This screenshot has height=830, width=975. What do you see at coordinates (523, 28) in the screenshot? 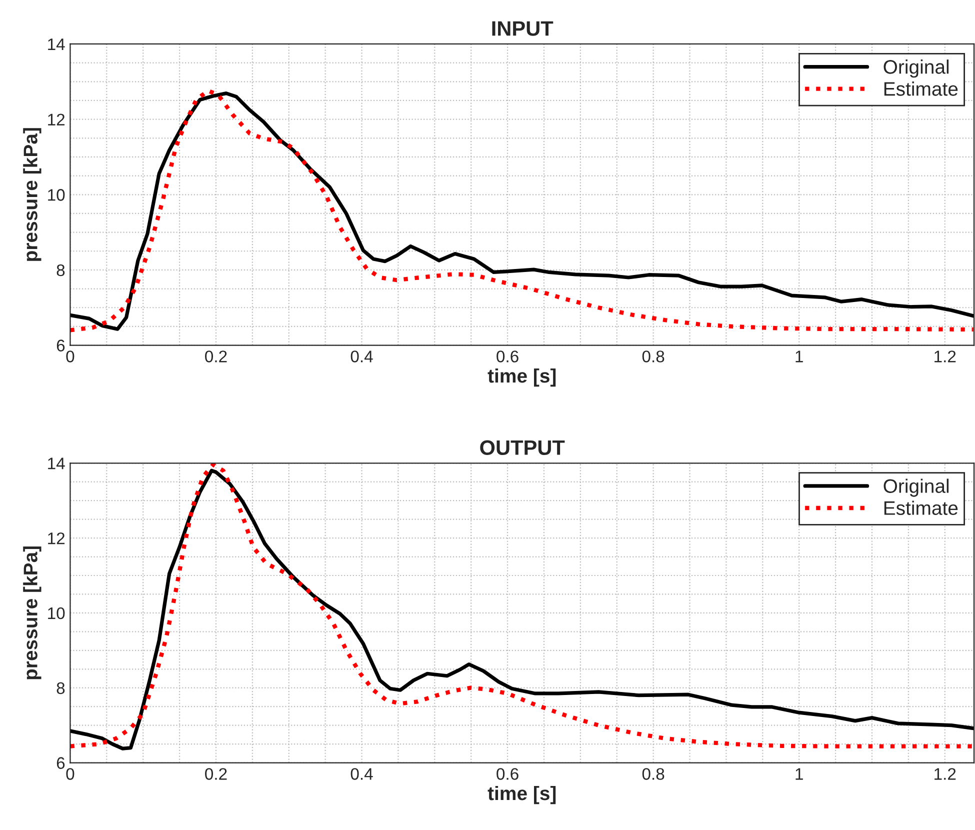
I see `chart-title: INPUT` at bounding box center [523, 28].